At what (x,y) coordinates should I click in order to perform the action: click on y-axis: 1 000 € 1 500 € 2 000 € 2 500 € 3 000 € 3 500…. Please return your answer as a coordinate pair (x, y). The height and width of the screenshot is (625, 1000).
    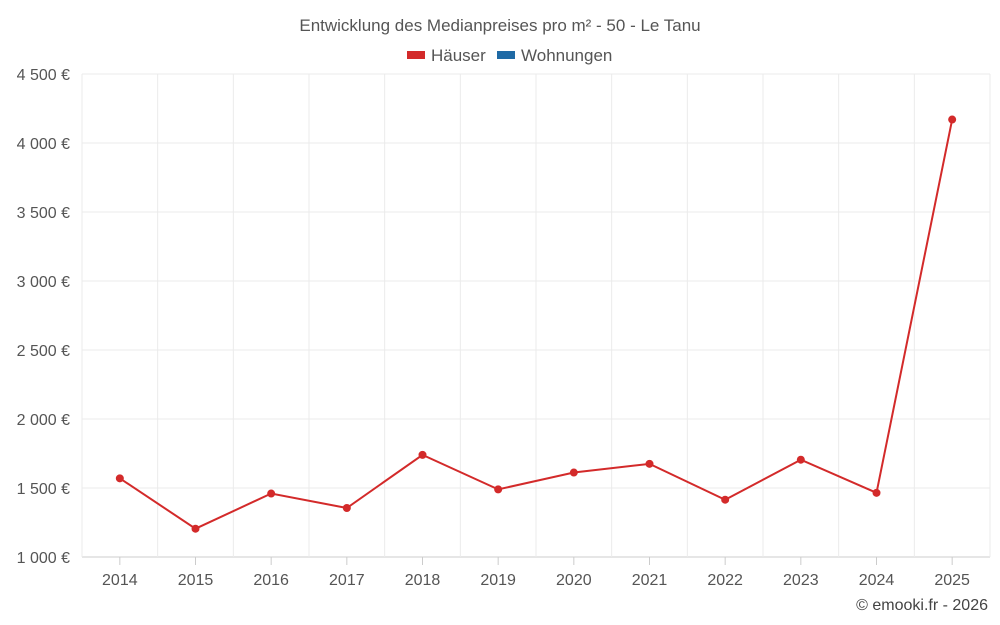
    Looking at the image, I should click on (43, 317).